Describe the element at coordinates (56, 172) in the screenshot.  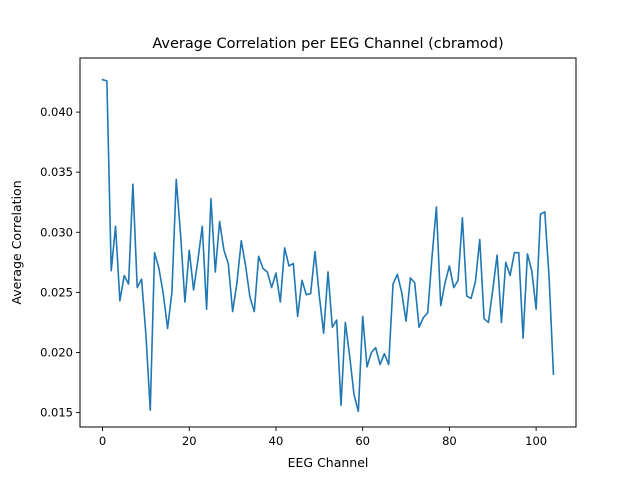
I see `y-tick-label: 0.035` at that location.